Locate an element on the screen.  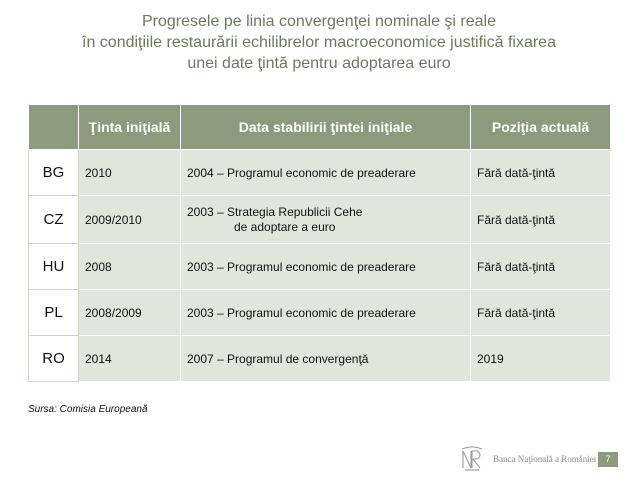
header-target: Ţinta iniţială is located at coordinates (129, 127).